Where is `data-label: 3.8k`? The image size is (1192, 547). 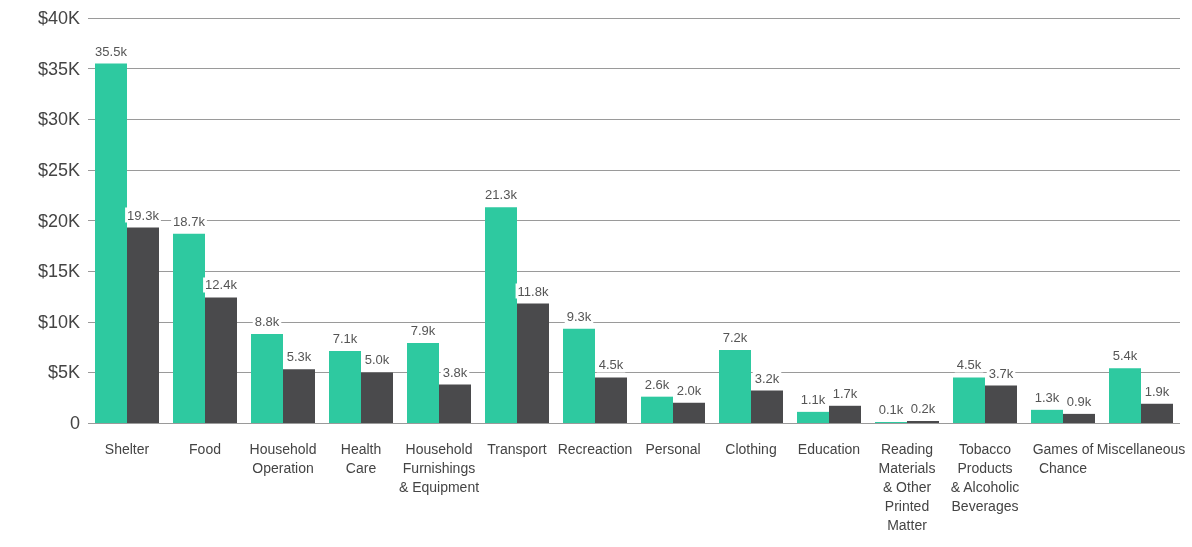
data-label: 3.8k is located at coordinates (455, 372).